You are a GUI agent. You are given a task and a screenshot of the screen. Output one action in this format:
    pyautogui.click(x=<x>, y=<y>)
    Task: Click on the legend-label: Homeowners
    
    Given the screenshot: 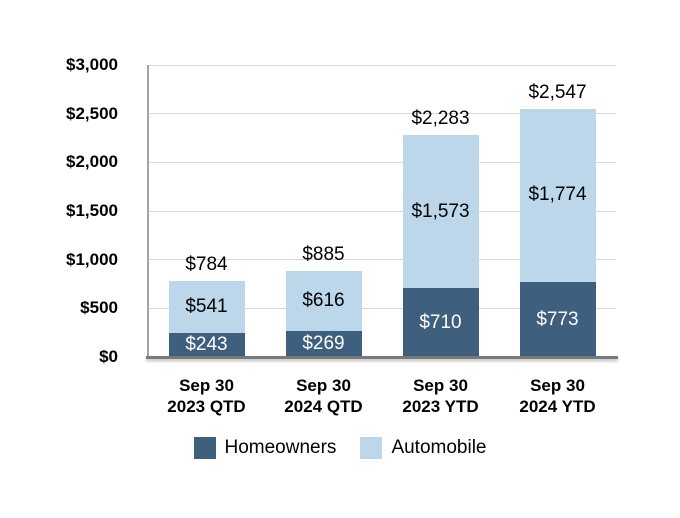 What is the action you would take?
    pyautogui.click(x=280, y=447)
    